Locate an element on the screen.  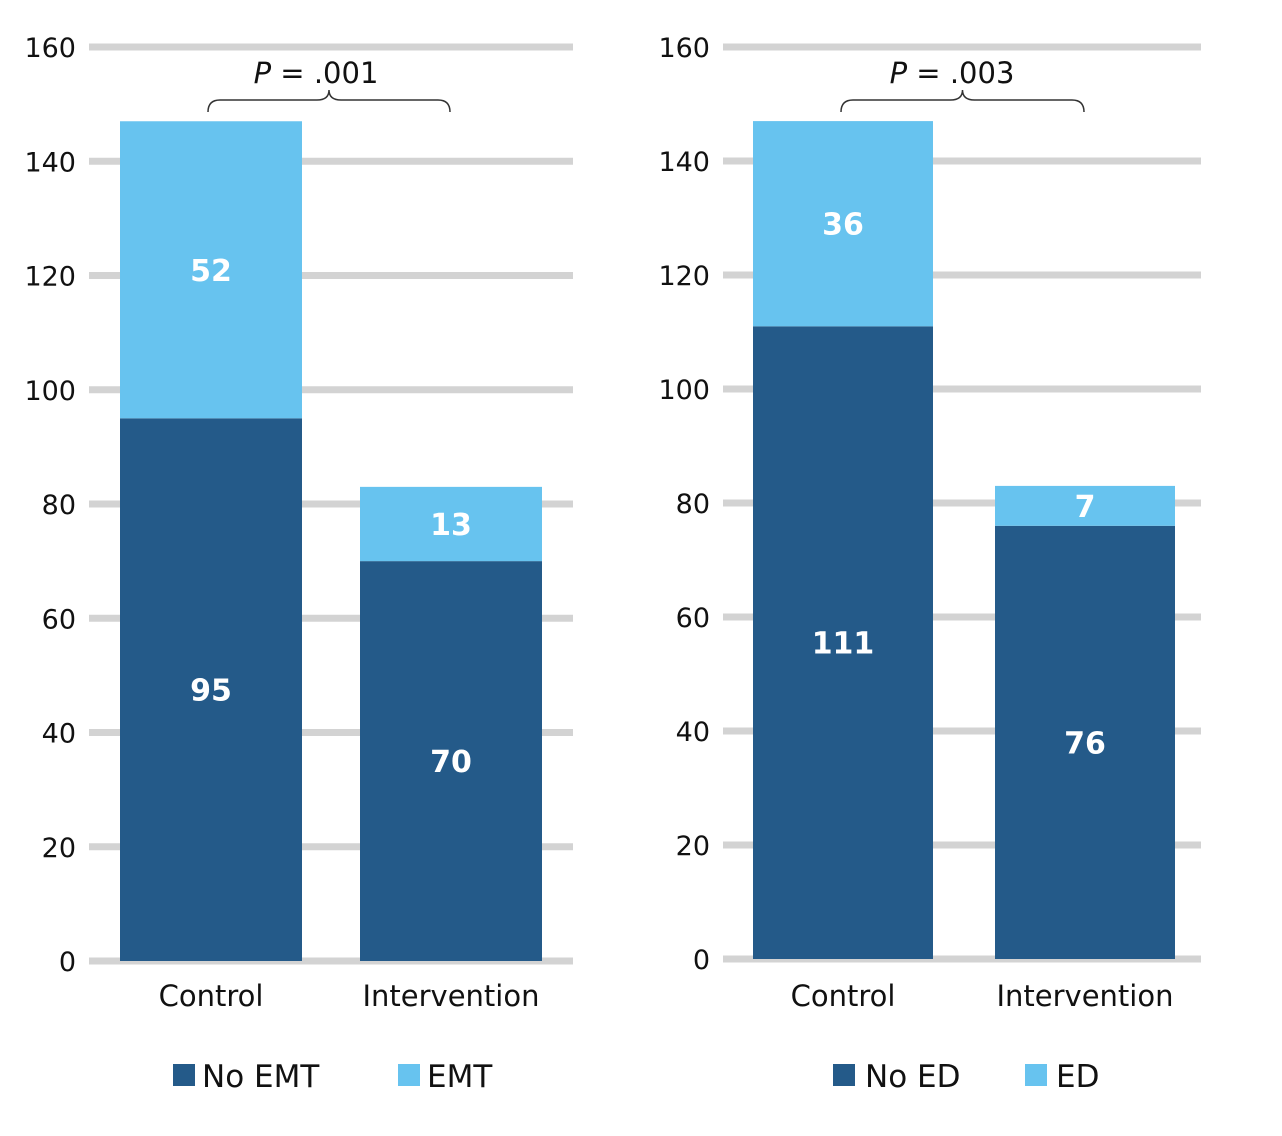
bar-value-label: 111 is located at coordinates (843, 644).